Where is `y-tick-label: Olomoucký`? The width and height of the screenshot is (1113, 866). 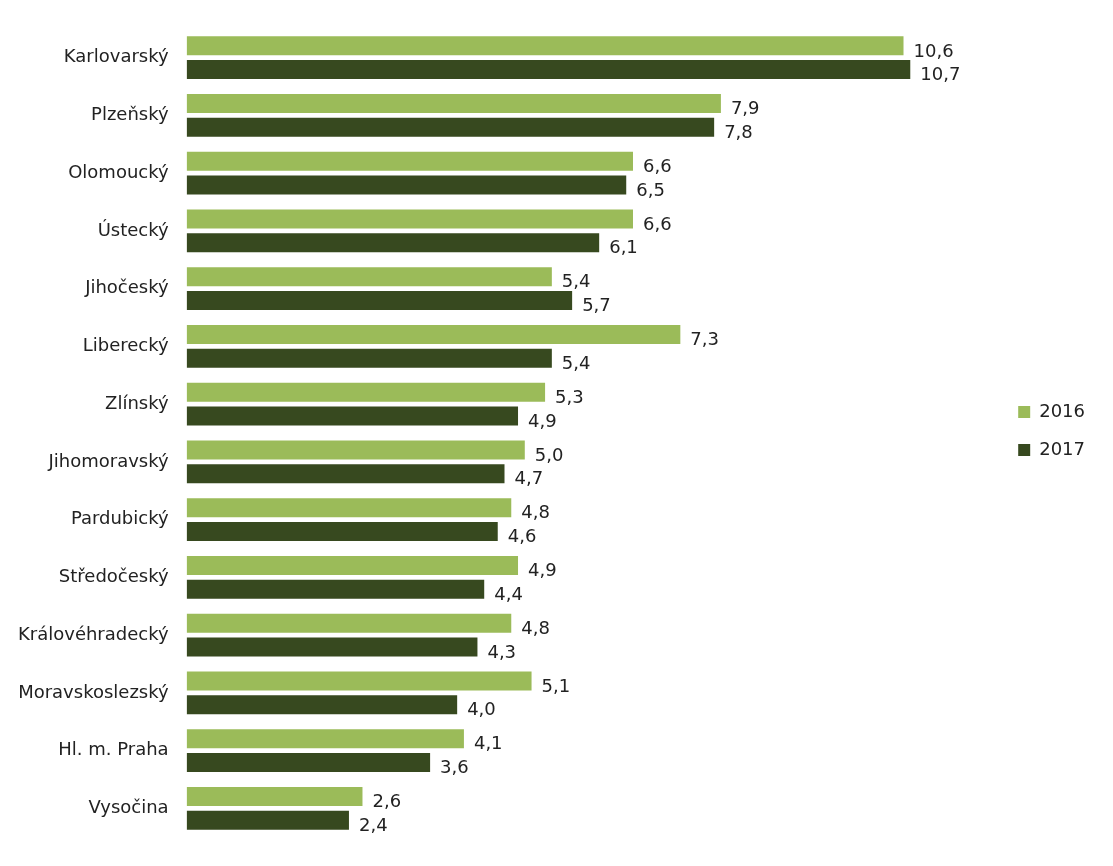
y-tick-label: Olomoucký is located at coordinates (118, 171).